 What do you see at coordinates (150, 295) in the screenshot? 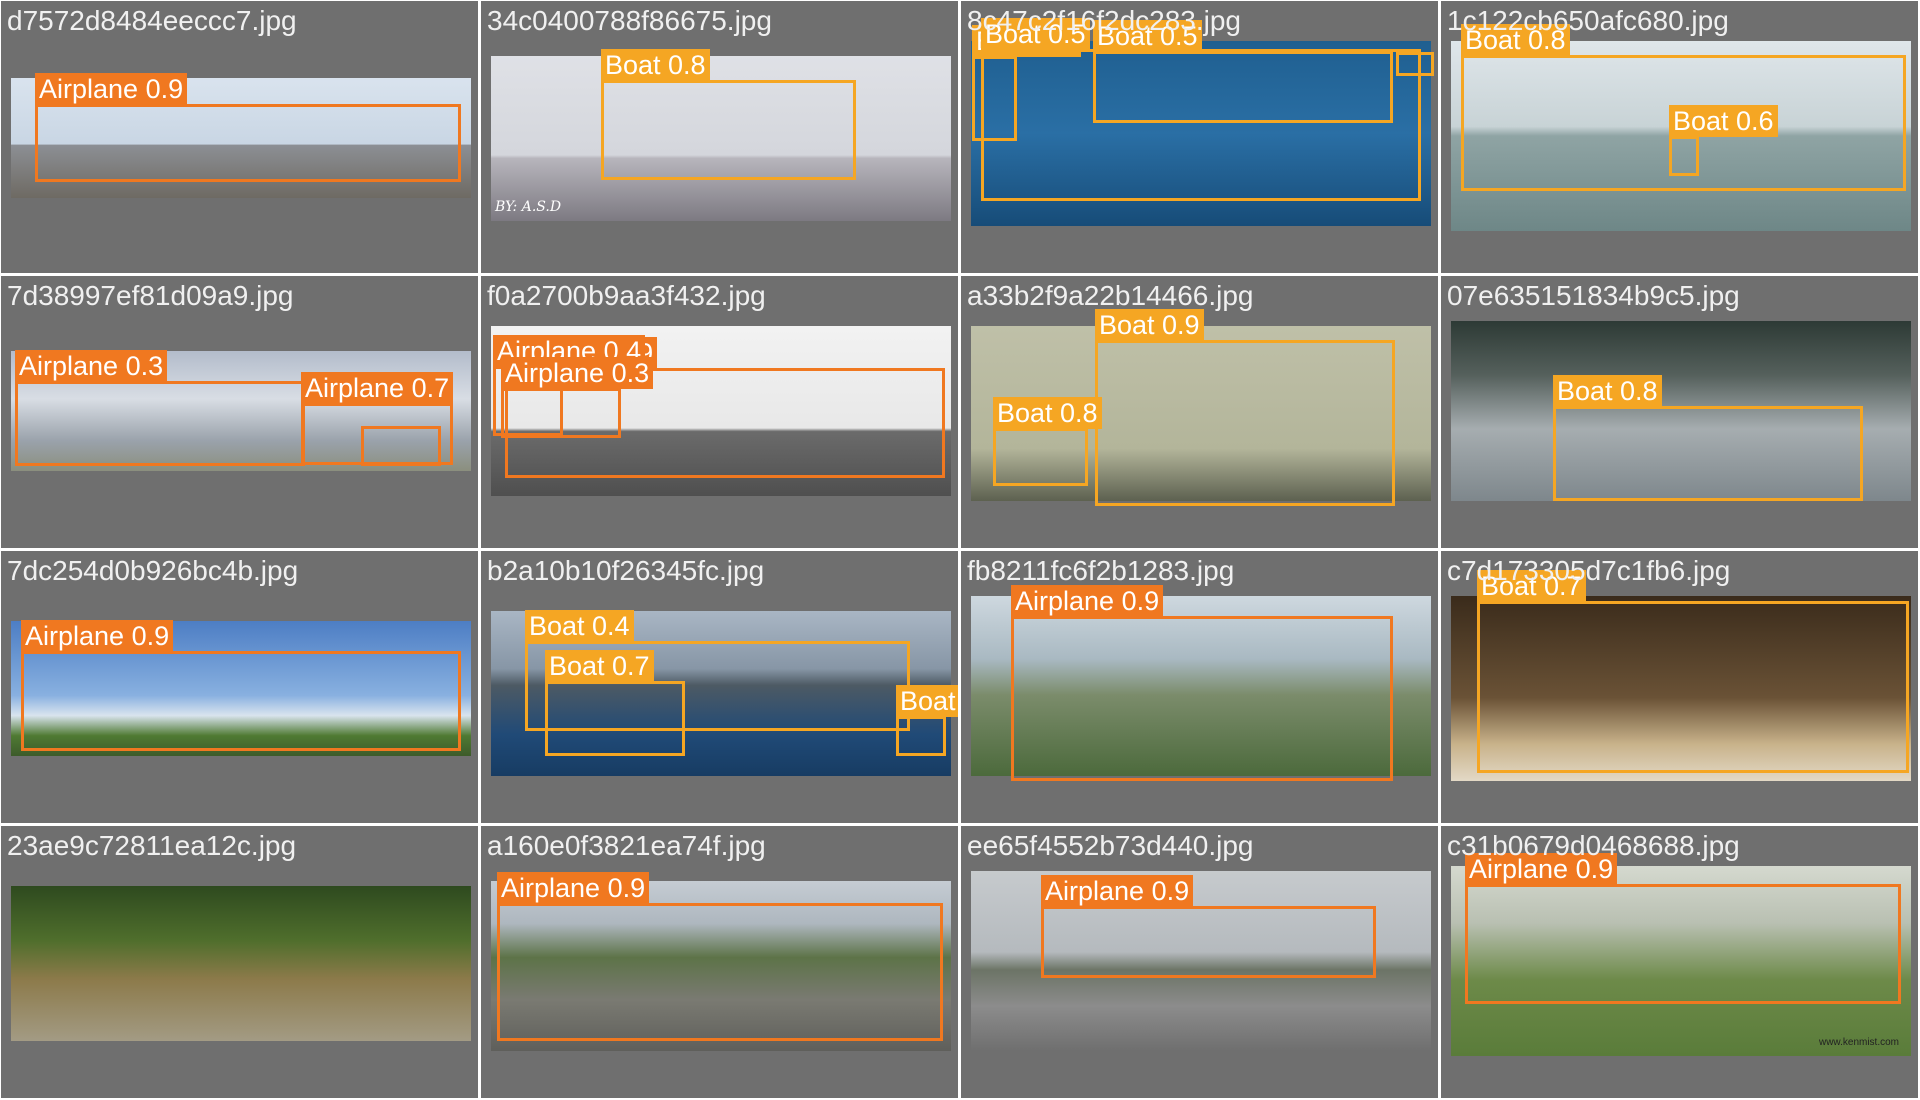
I see `image-filename: 7d38997ef81d09a9.jpg` at bounding box center [150, 295].